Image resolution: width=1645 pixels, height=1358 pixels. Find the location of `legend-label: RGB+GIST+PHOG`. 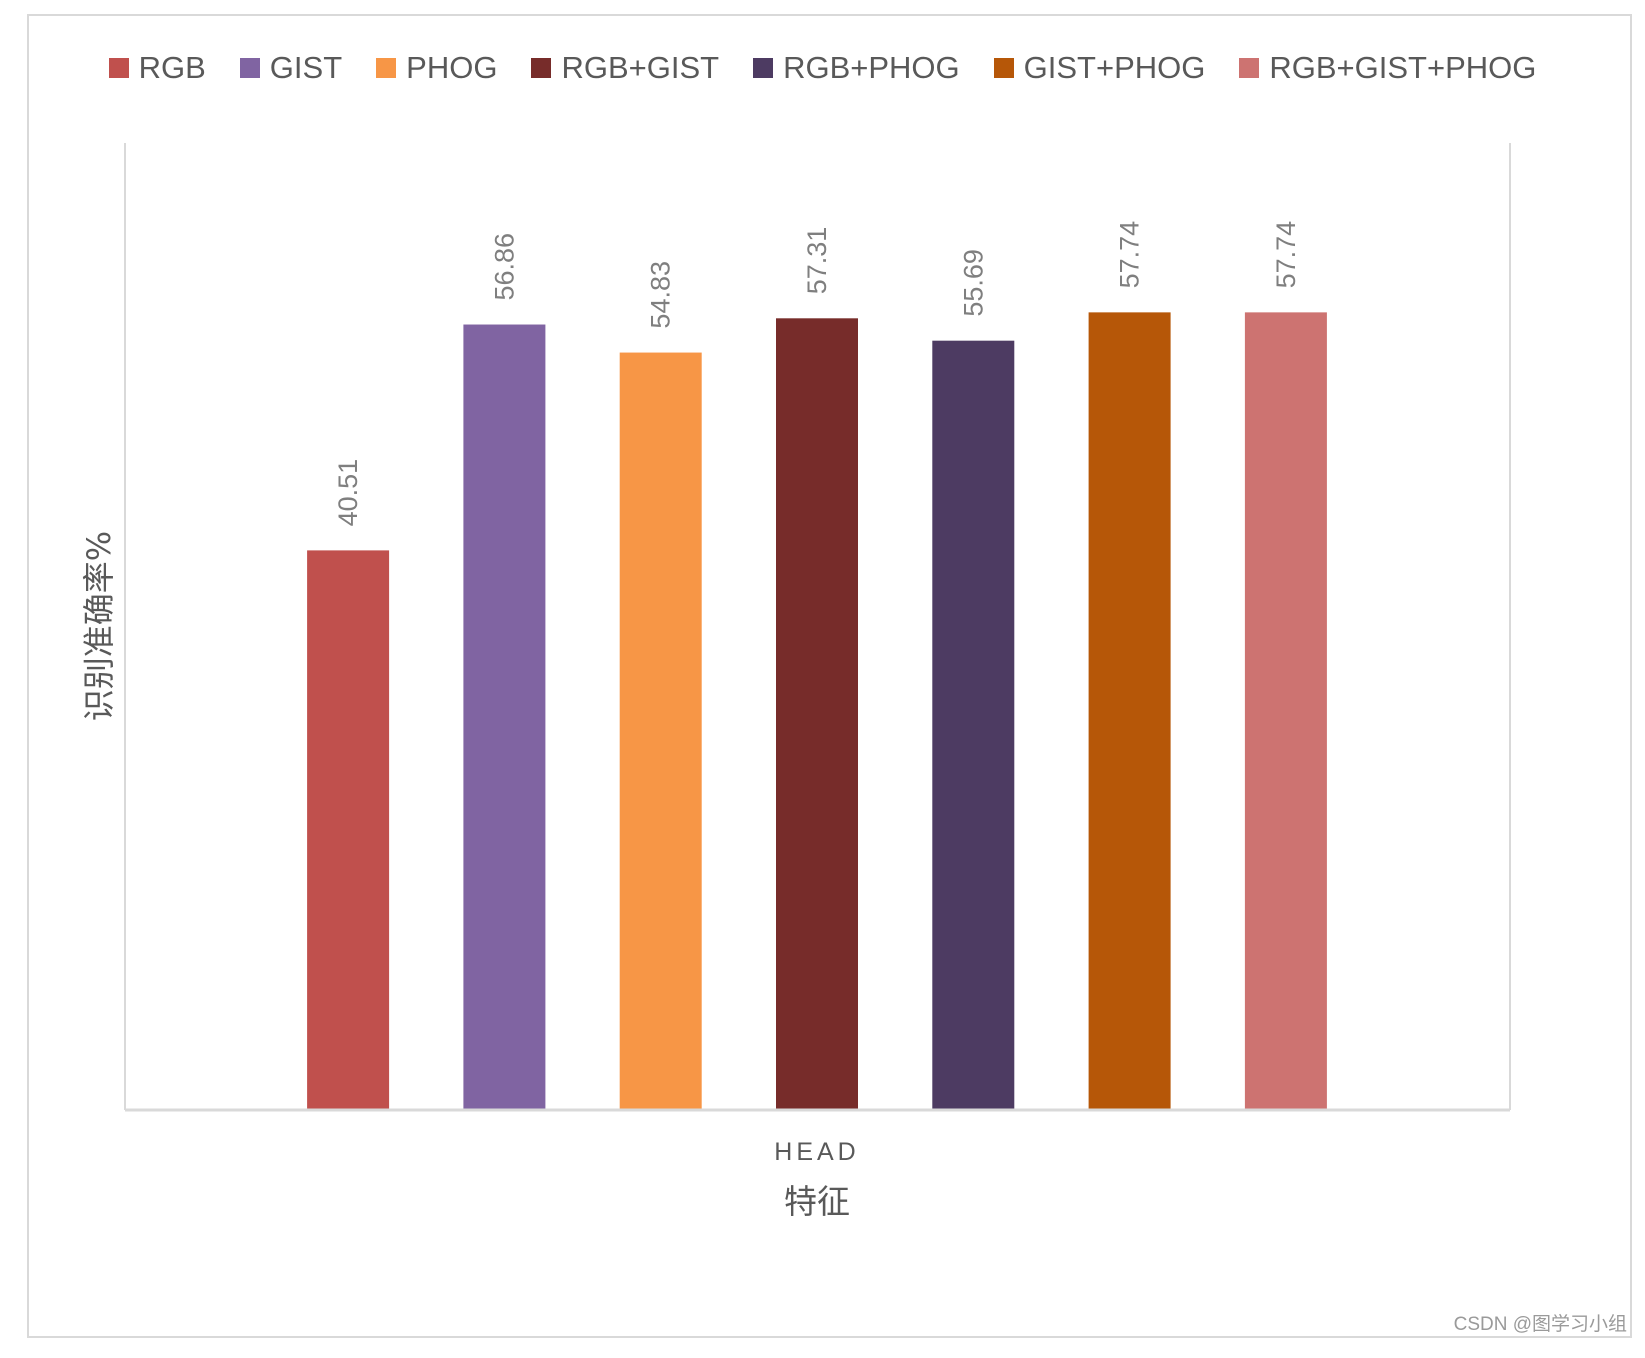

legend-label: RGB+GIST+PHOG is located at coordinates (1403, 67).